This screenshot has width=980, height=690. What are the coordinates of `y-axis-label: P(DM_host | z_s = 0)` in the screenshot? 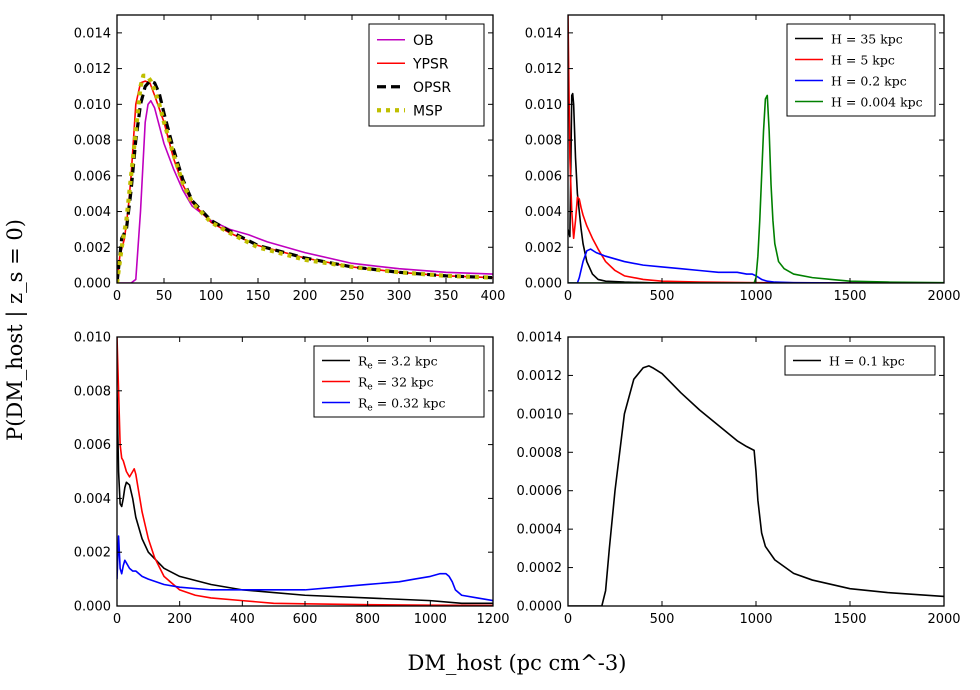 It's located at (15, 330).